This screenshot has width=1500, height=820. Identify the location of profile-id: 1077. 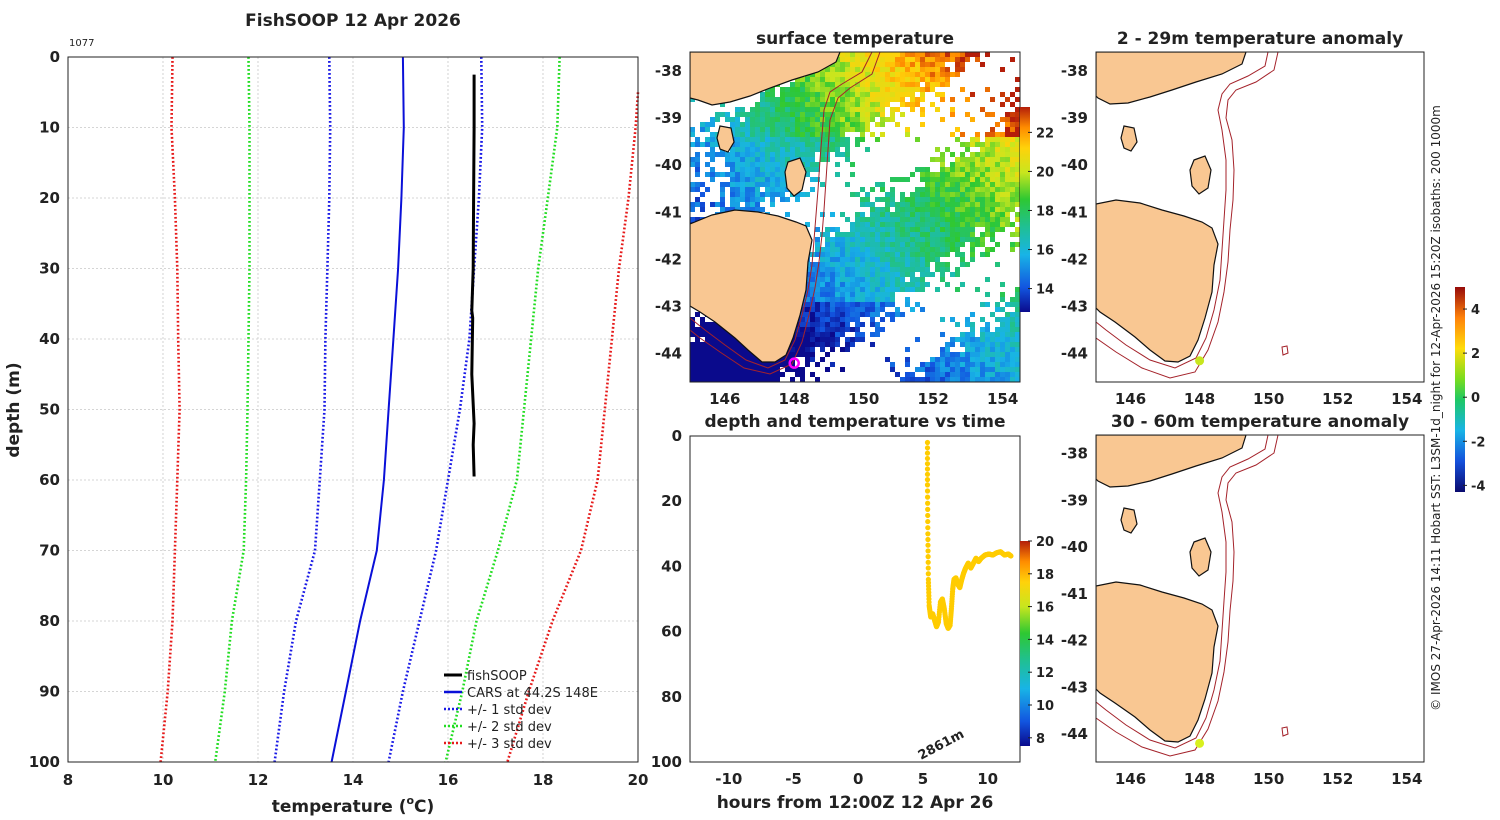
(81, 43).